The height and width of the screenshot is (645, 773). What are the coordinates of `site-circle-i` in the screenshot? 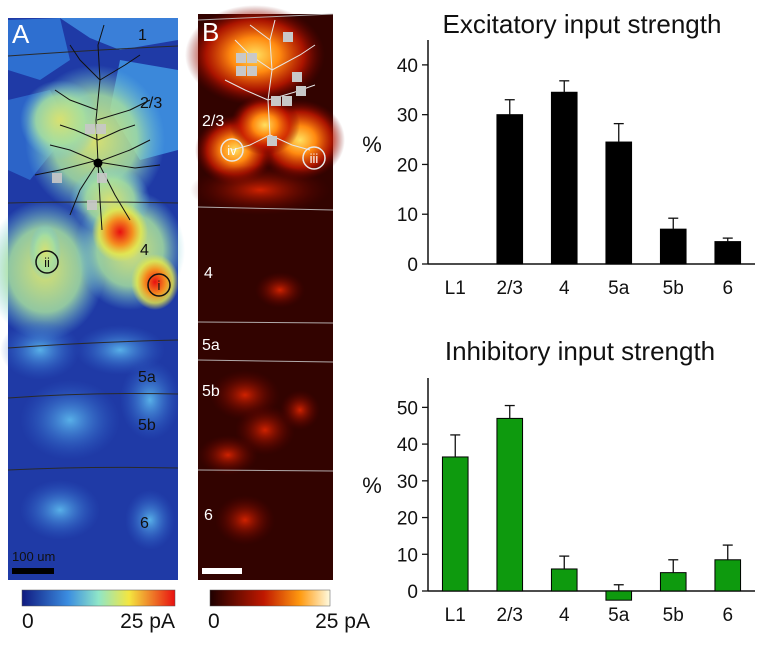 It's located at (159, 285).